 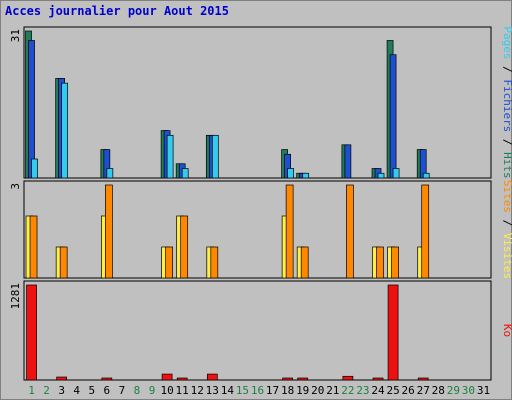 What do you see at coordinates (197, 390) in the screenshot?
I see `x-tick-label-12: 12` at bounding box center [197, 390].